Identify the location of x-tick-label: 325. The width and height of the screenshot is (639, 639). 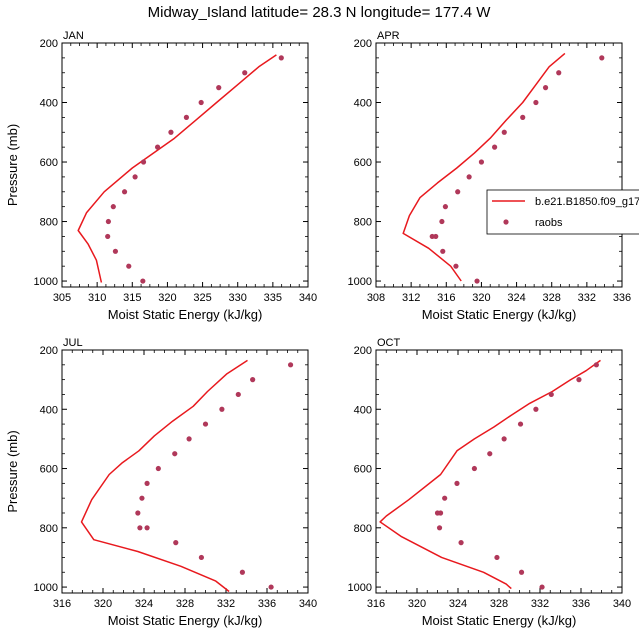
(202, 298).